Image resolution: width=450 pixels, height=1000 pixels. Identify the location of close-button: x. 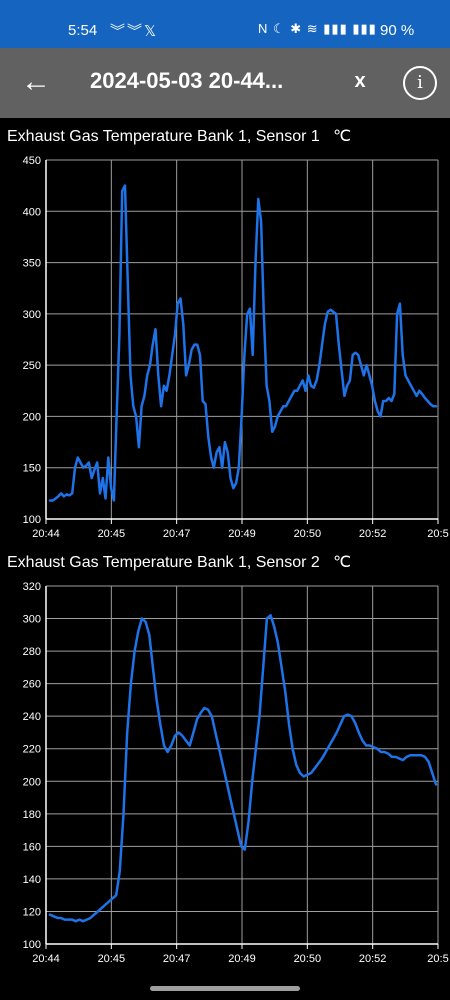
(360, 81).